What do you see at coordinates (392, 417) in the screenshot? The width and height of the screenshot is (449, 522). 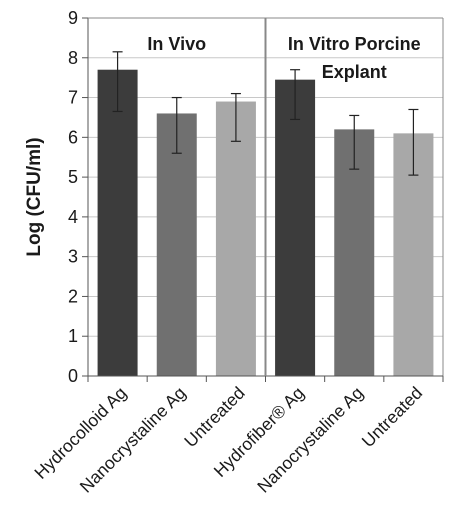 I see `x-tick-label: Untreated` at bounding box center [392, 417].